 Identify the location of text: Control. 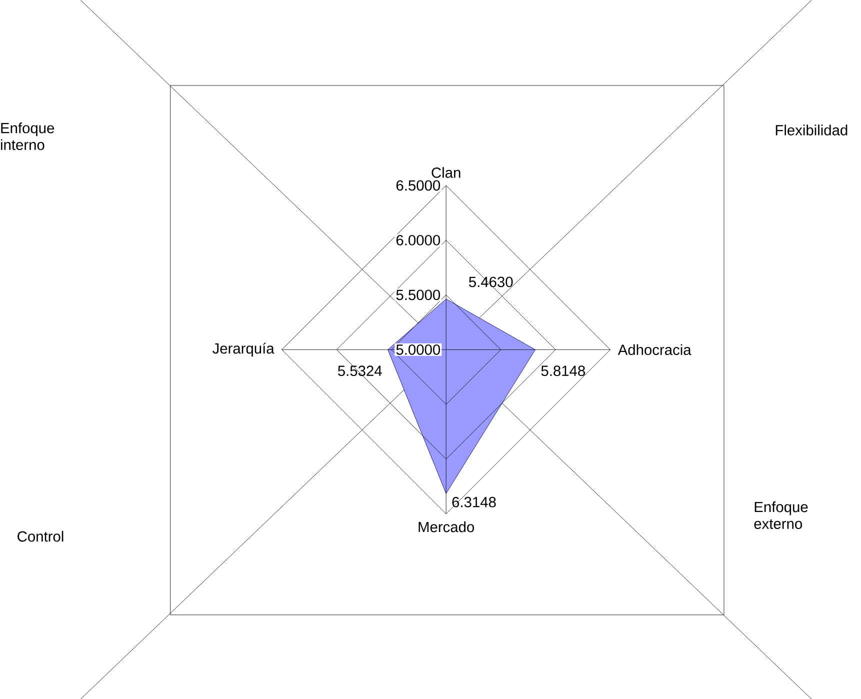
(41, 536).